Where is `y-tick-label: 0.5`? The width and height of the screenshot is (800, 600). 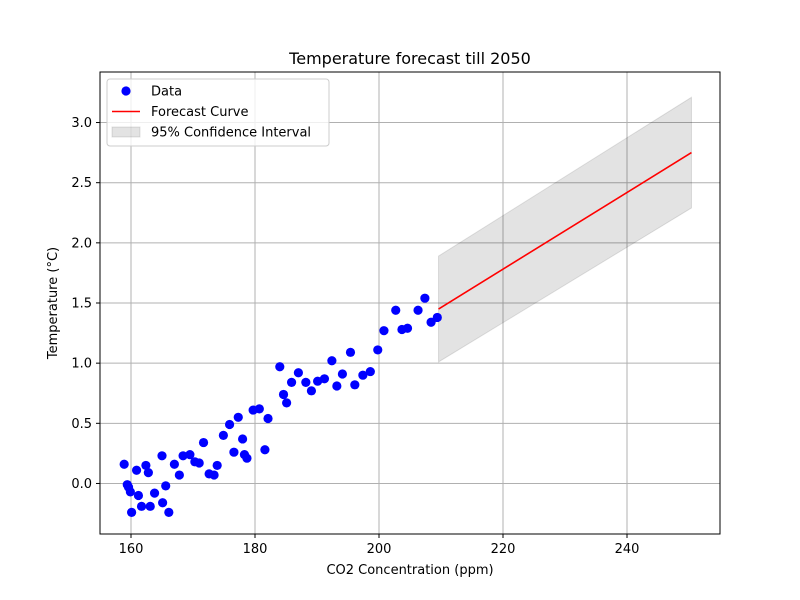 y-tick-label: 0.5 is located at coordinates (81, 424).